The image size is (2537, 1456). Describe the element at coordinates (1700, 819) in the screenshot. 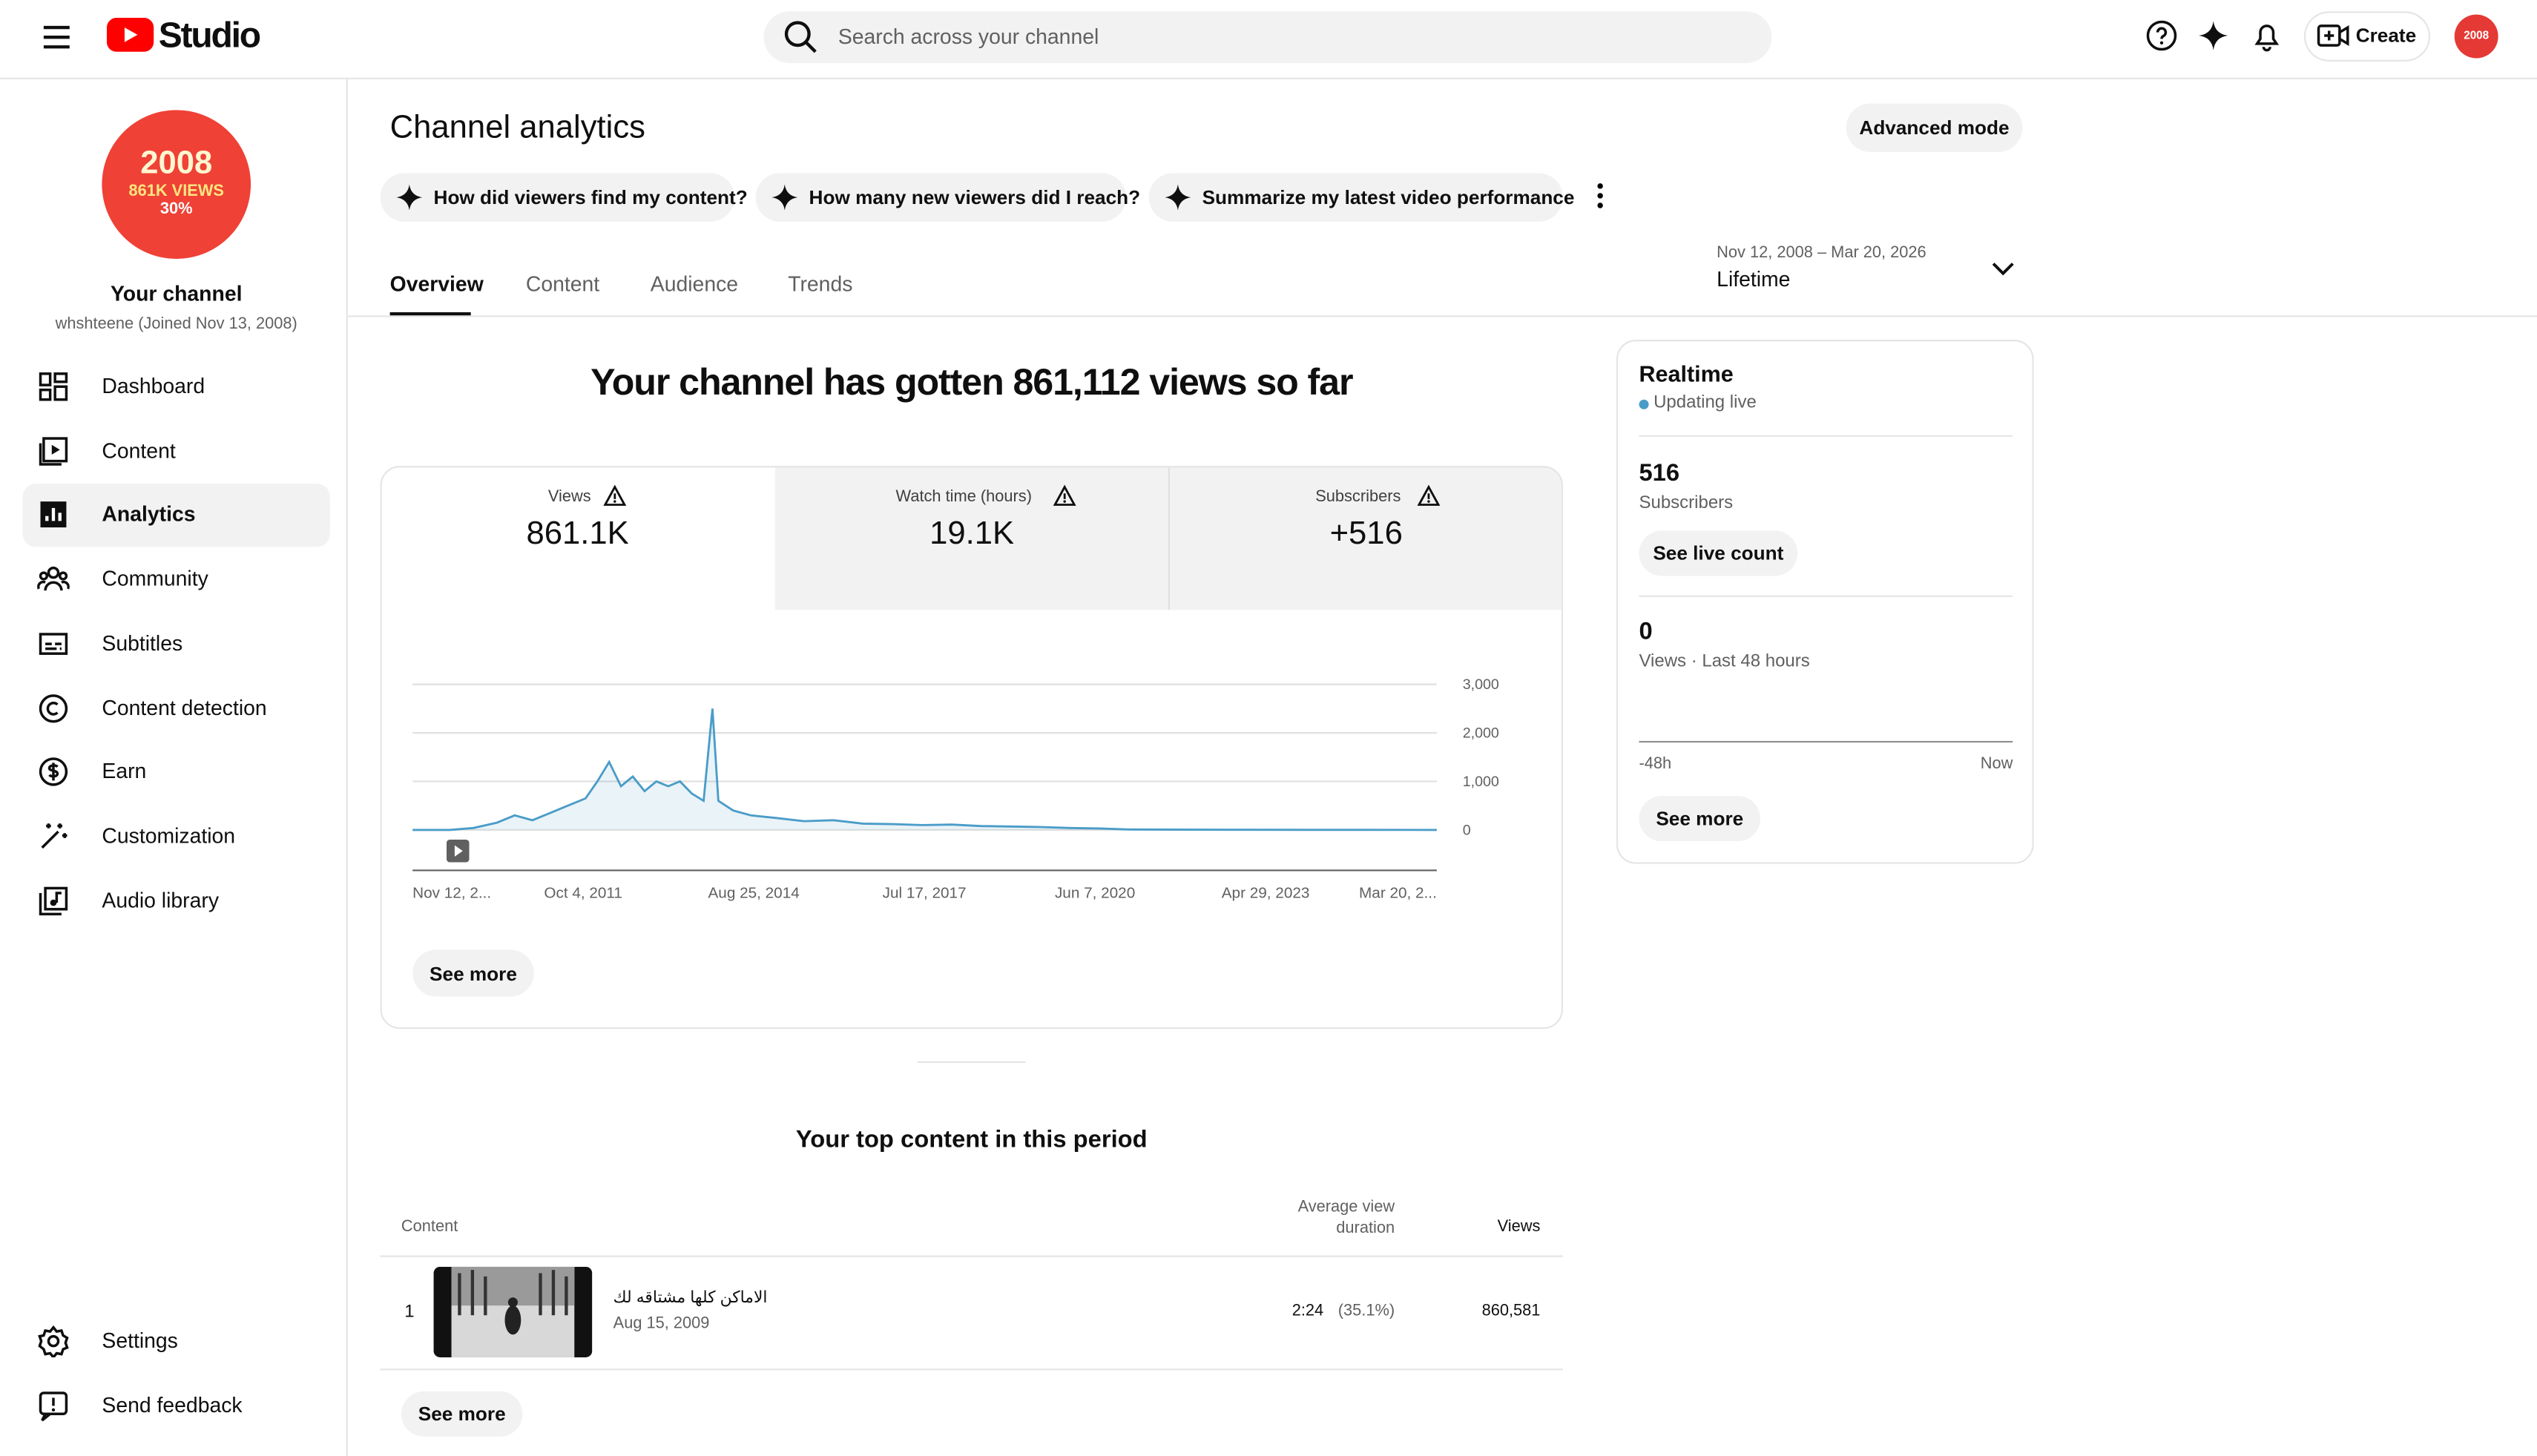

I see `realtime-see-more: See more` at that location.